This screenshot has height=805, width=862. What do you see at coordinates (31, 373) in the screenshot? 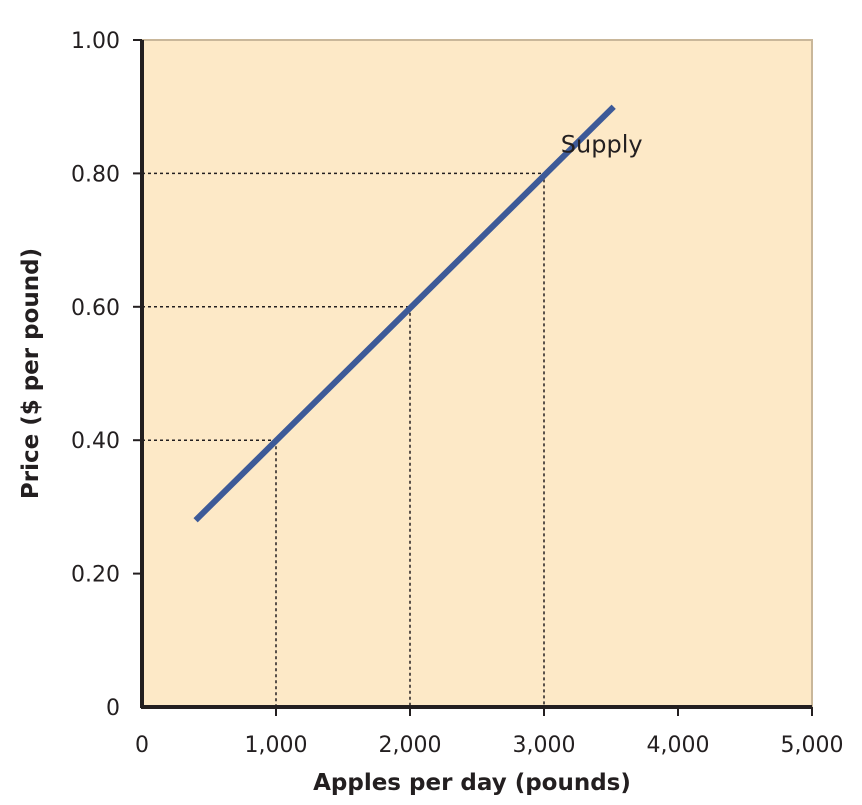
I see `y-axis-title: Price ($ per pound)` at bounding box center [31, 373].